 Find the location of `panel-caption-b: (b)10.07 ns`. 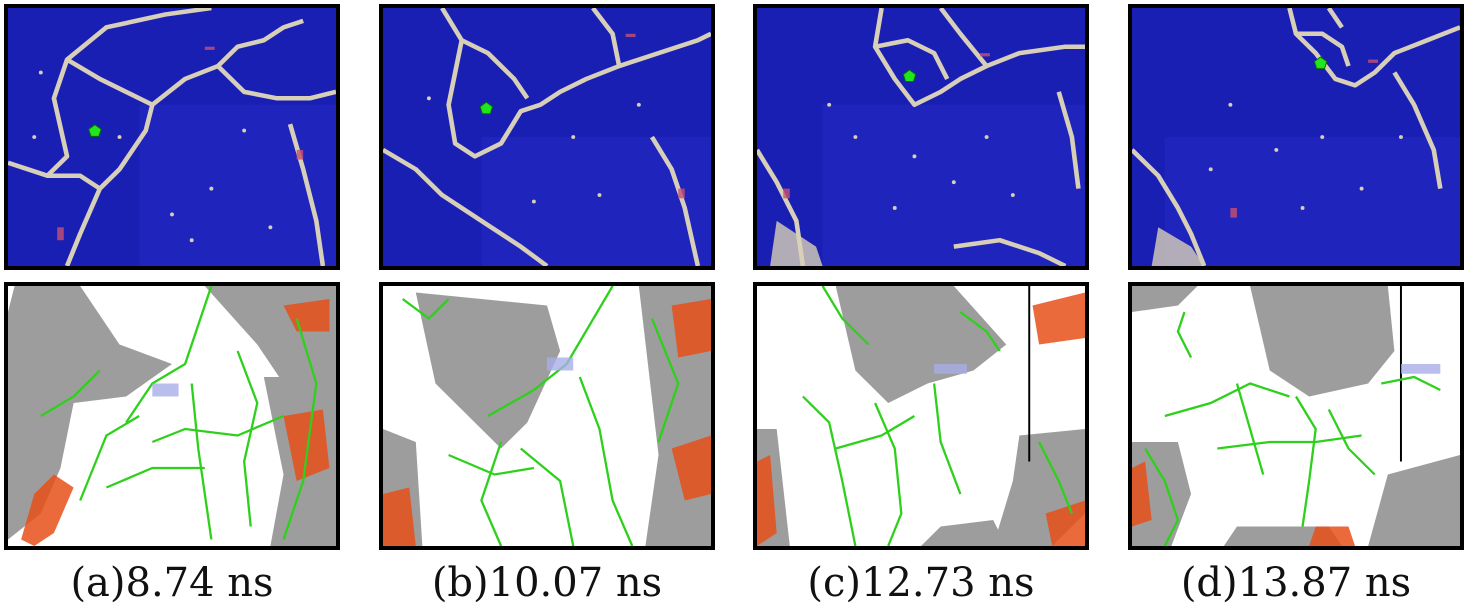

panel-caption-b: (b)10.07 ns is located at coordinates (547, 583).